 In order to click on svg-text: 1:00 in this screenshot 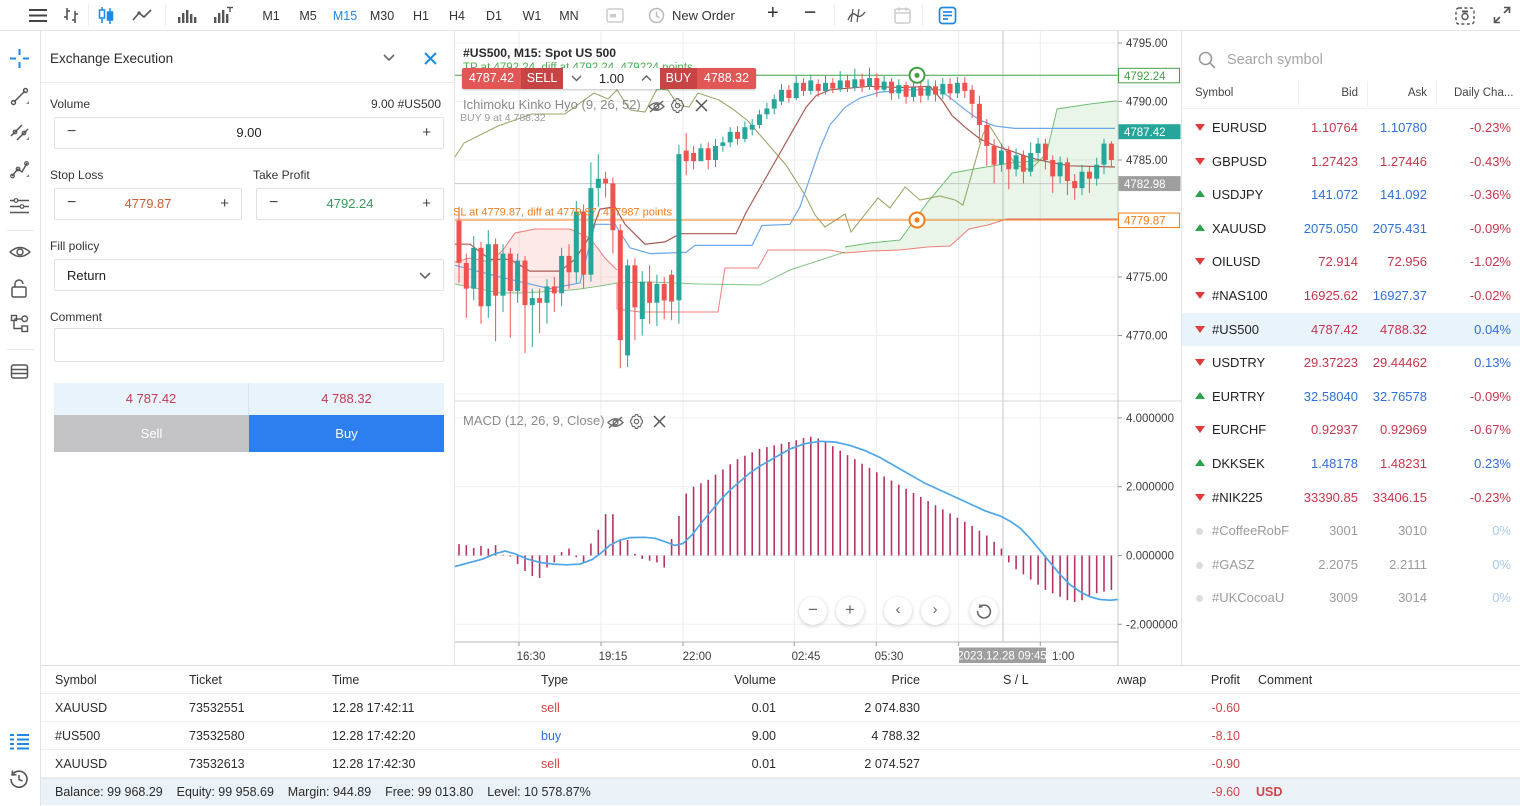, I will do `click(1063, 657)`.